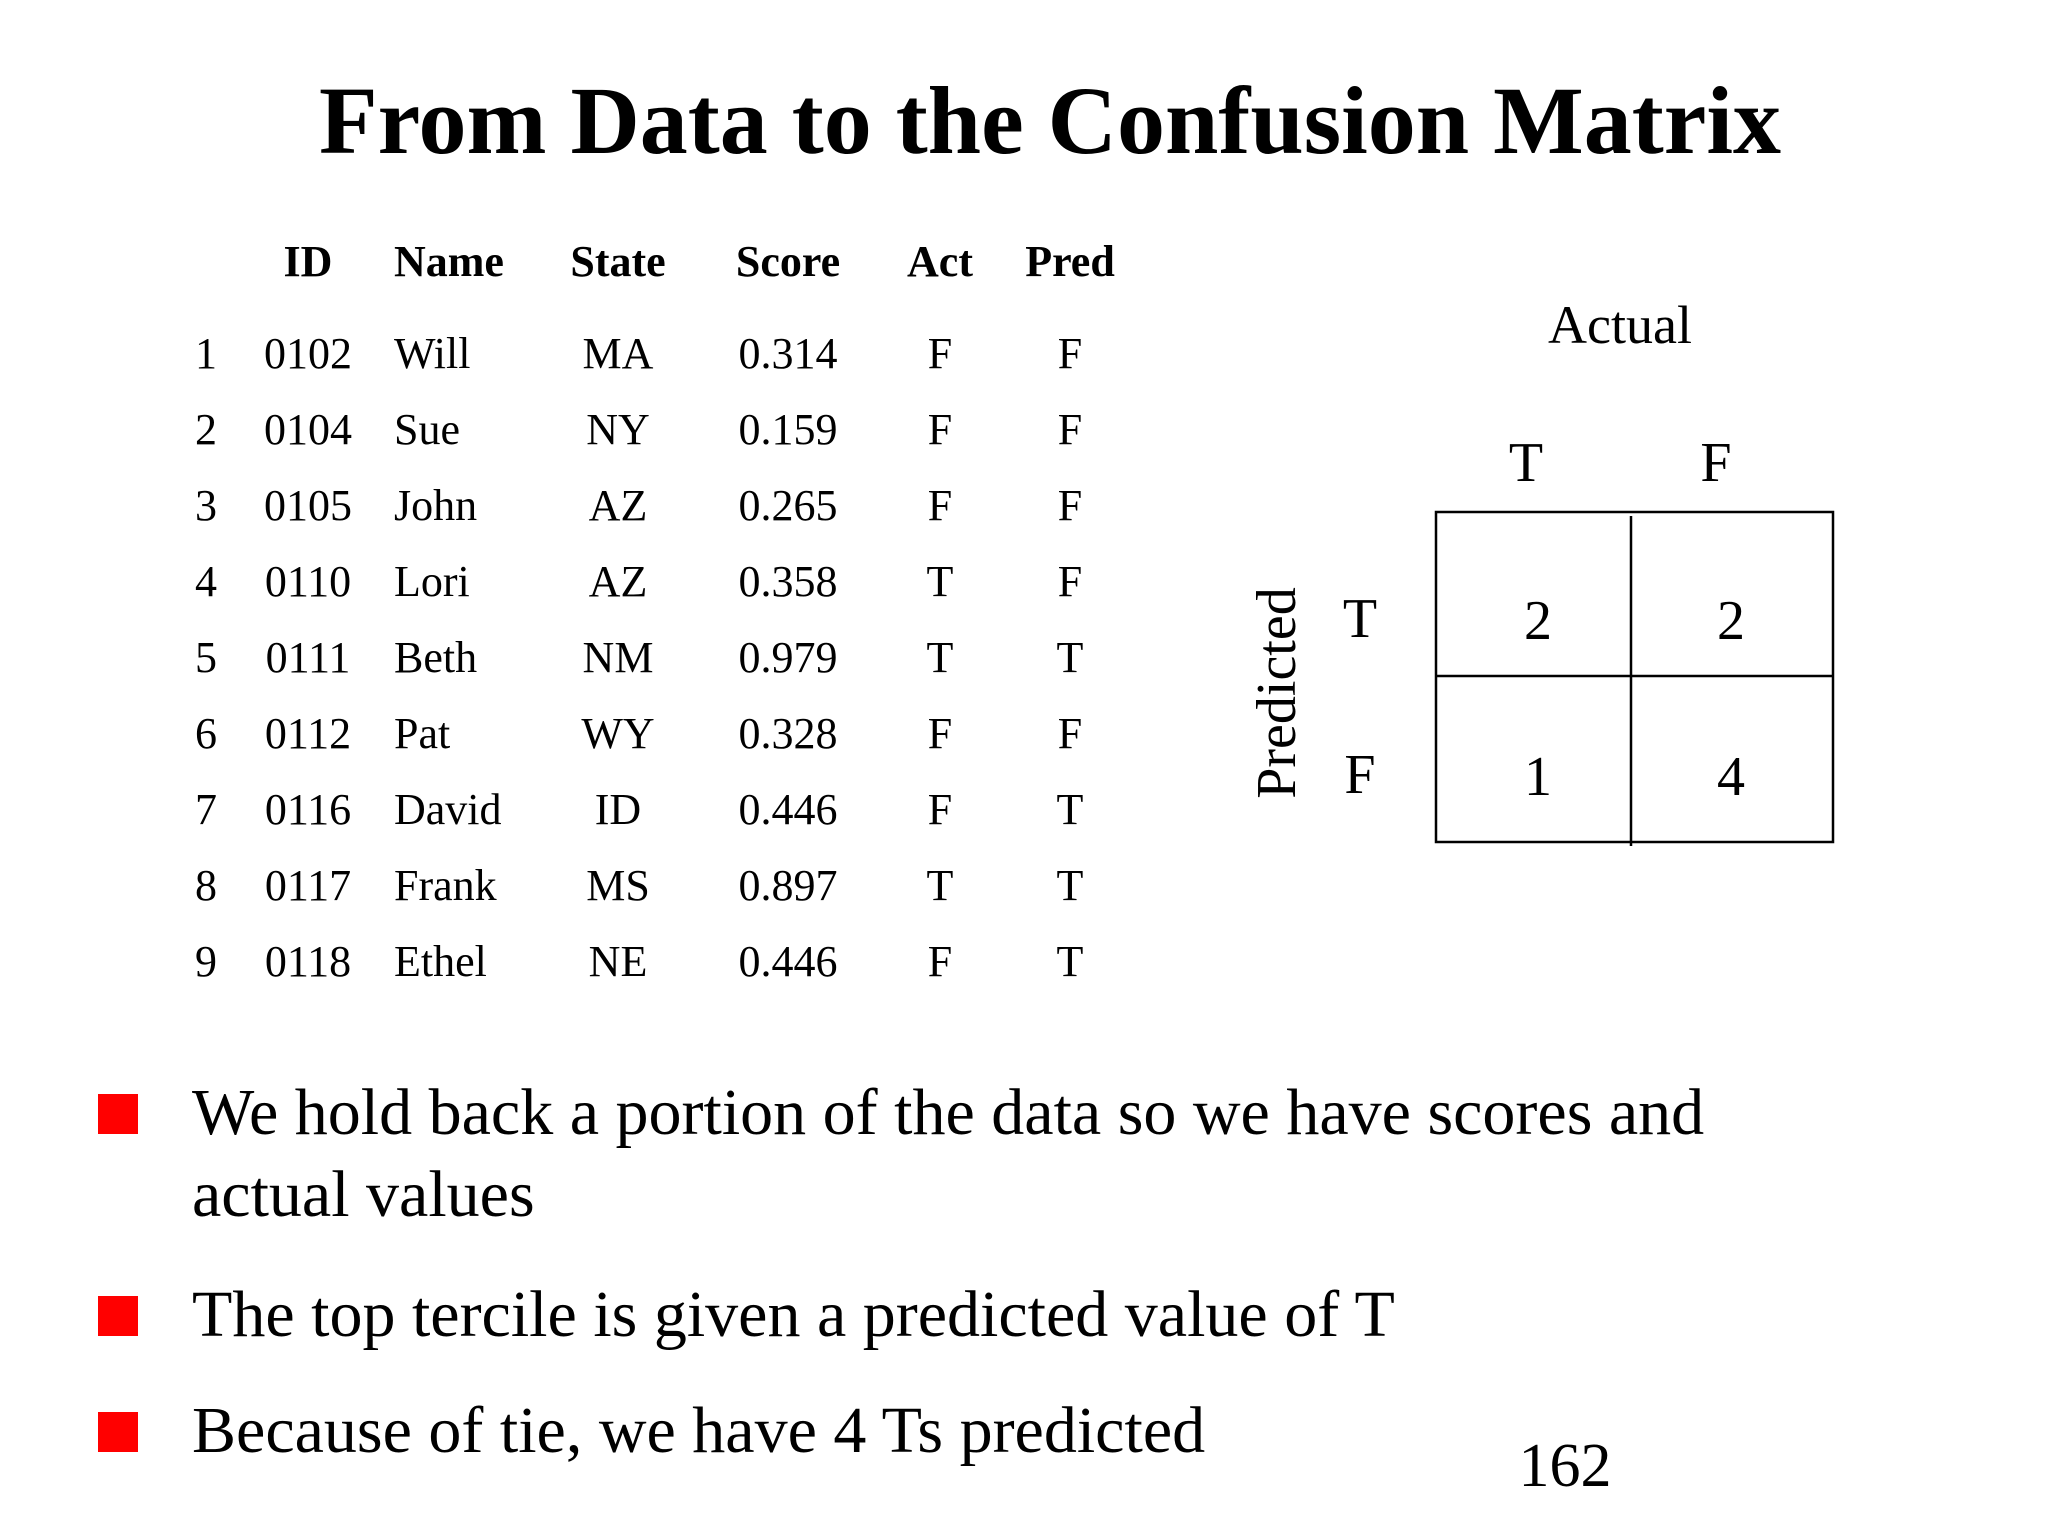 This screenshot has width=2048, height=1536. Describe the element at coordinates (618, 261) in the screenshot. I see `header-state: State` at that location.